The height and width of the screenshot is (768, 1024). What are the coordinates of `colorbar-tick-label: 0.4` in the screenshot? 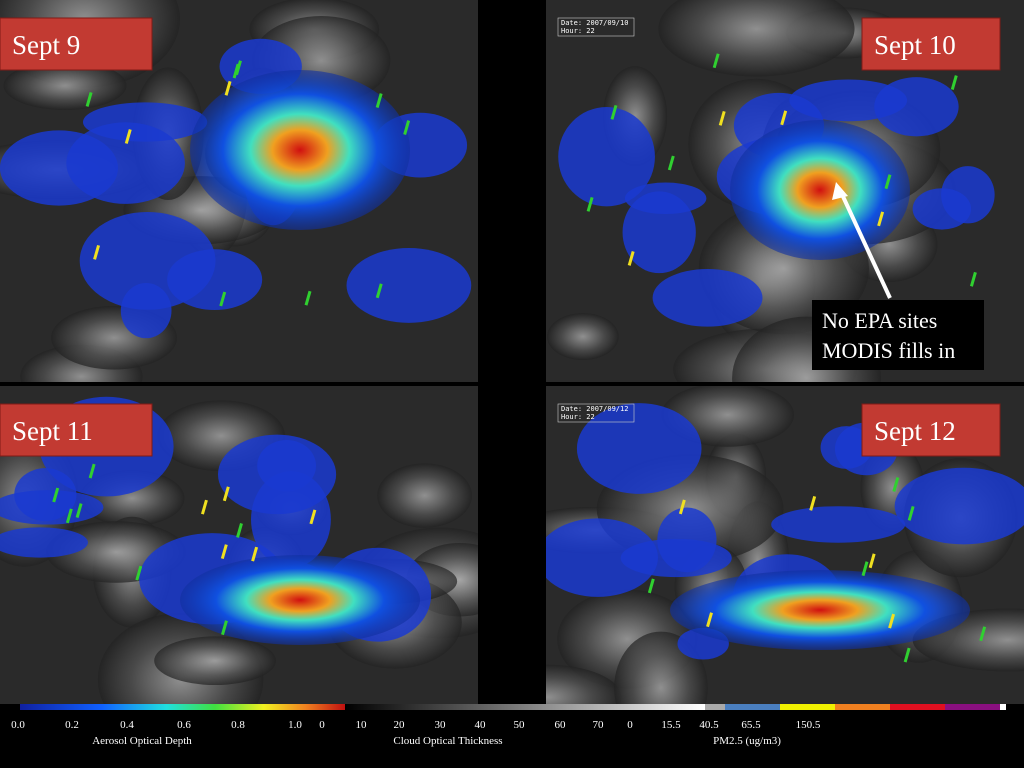 It's located at (127, 725).